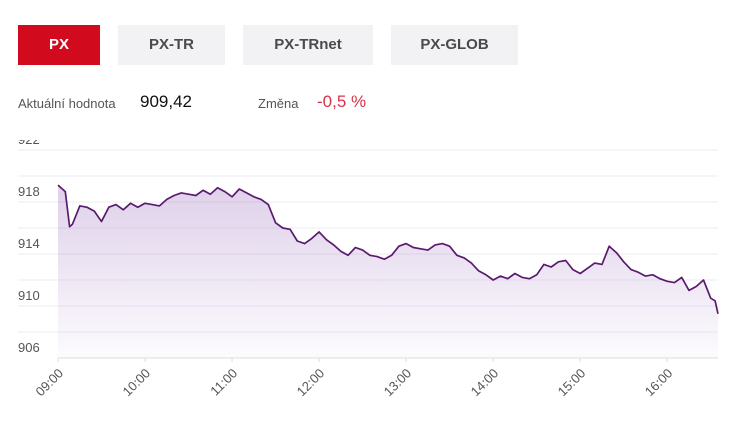 The height and width of the screenshot is (430, 738). Describe the element at coordinates (29, 143) in the screenshot. I see `y-tick-label: 922` at that location.